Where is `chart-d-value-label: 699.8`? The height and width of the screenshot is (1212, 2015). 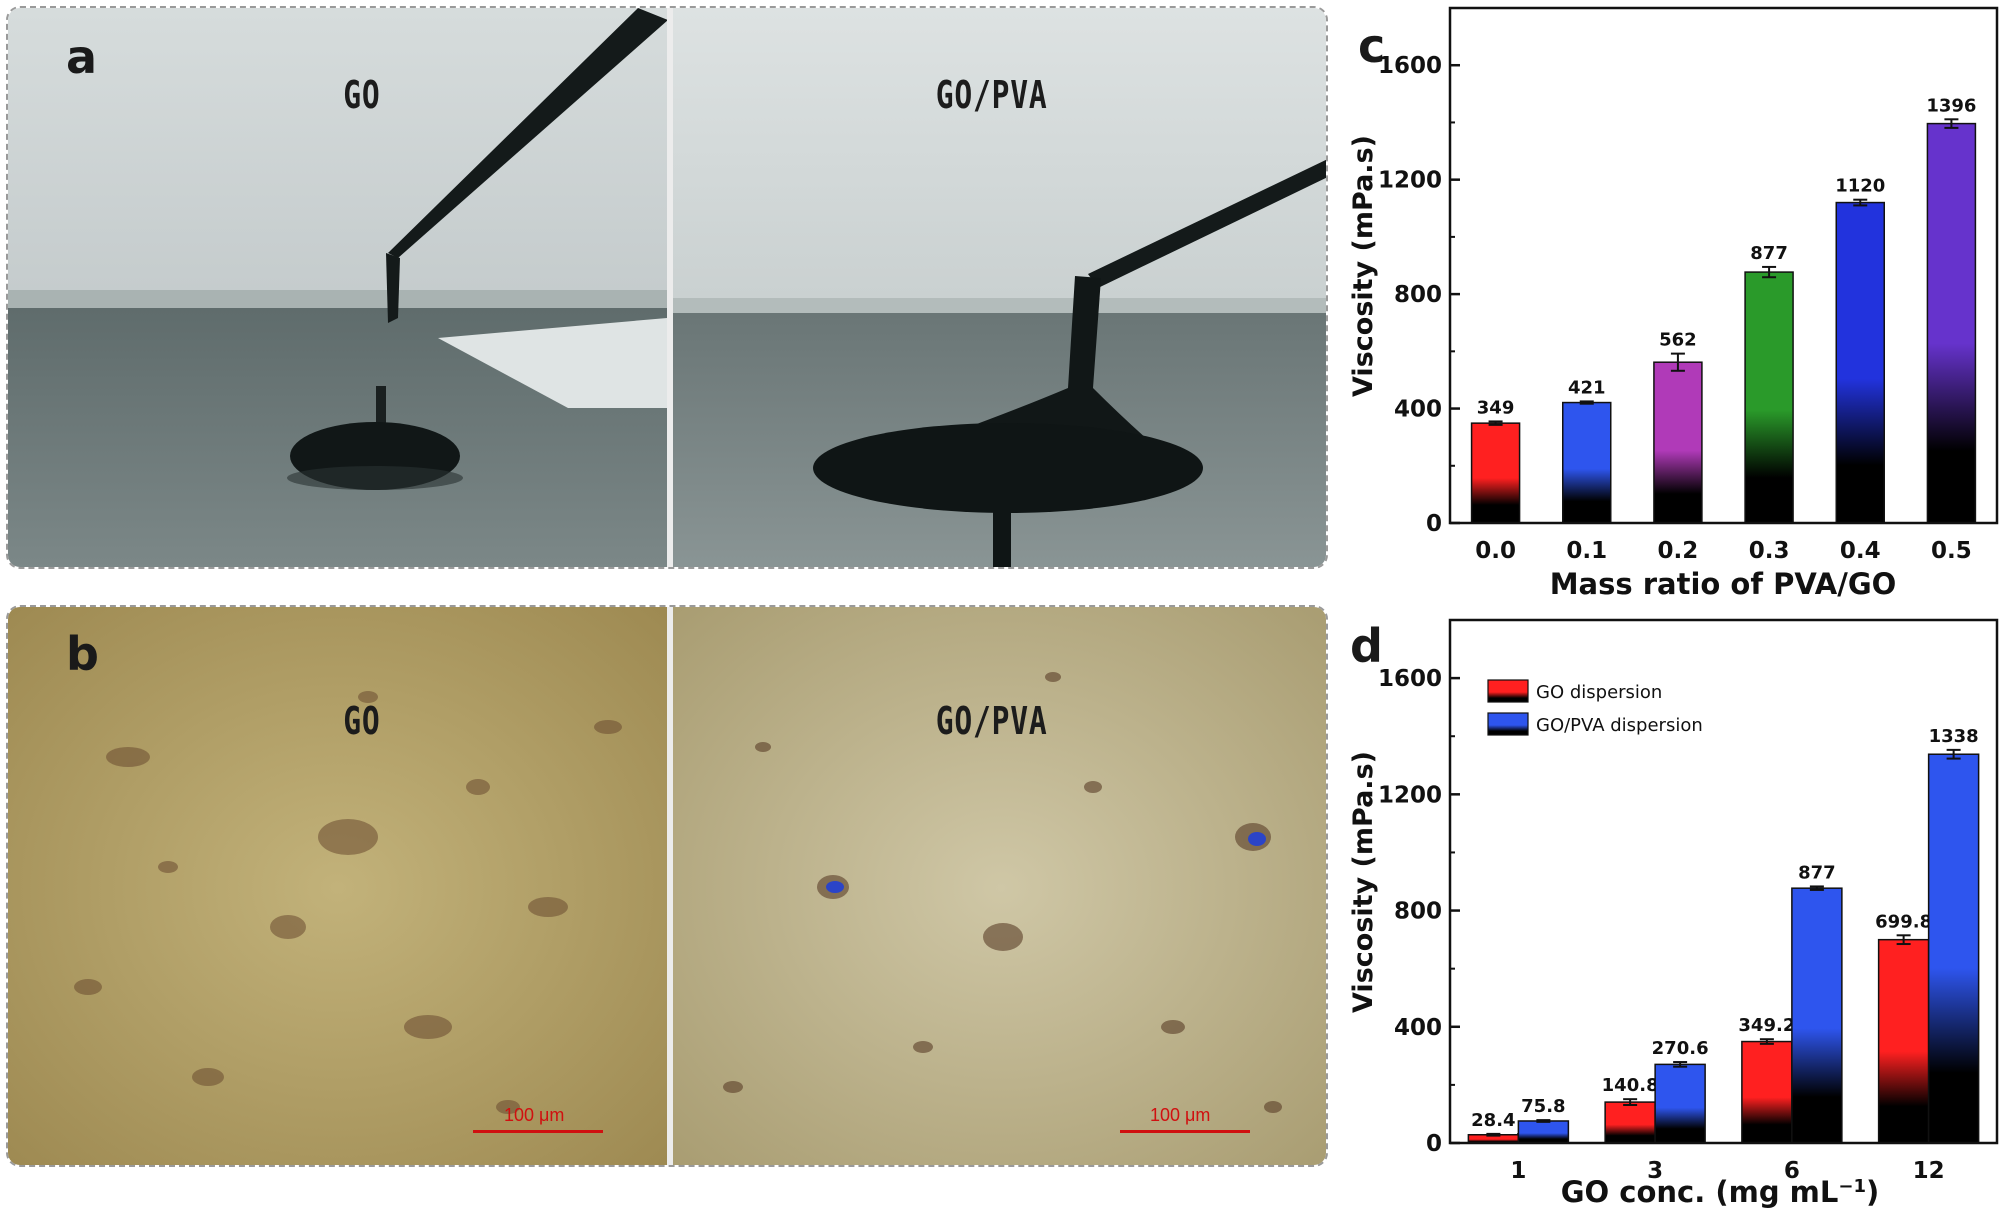
chart-d-value-label: 699.8 is located at coordinates (1903, 921).